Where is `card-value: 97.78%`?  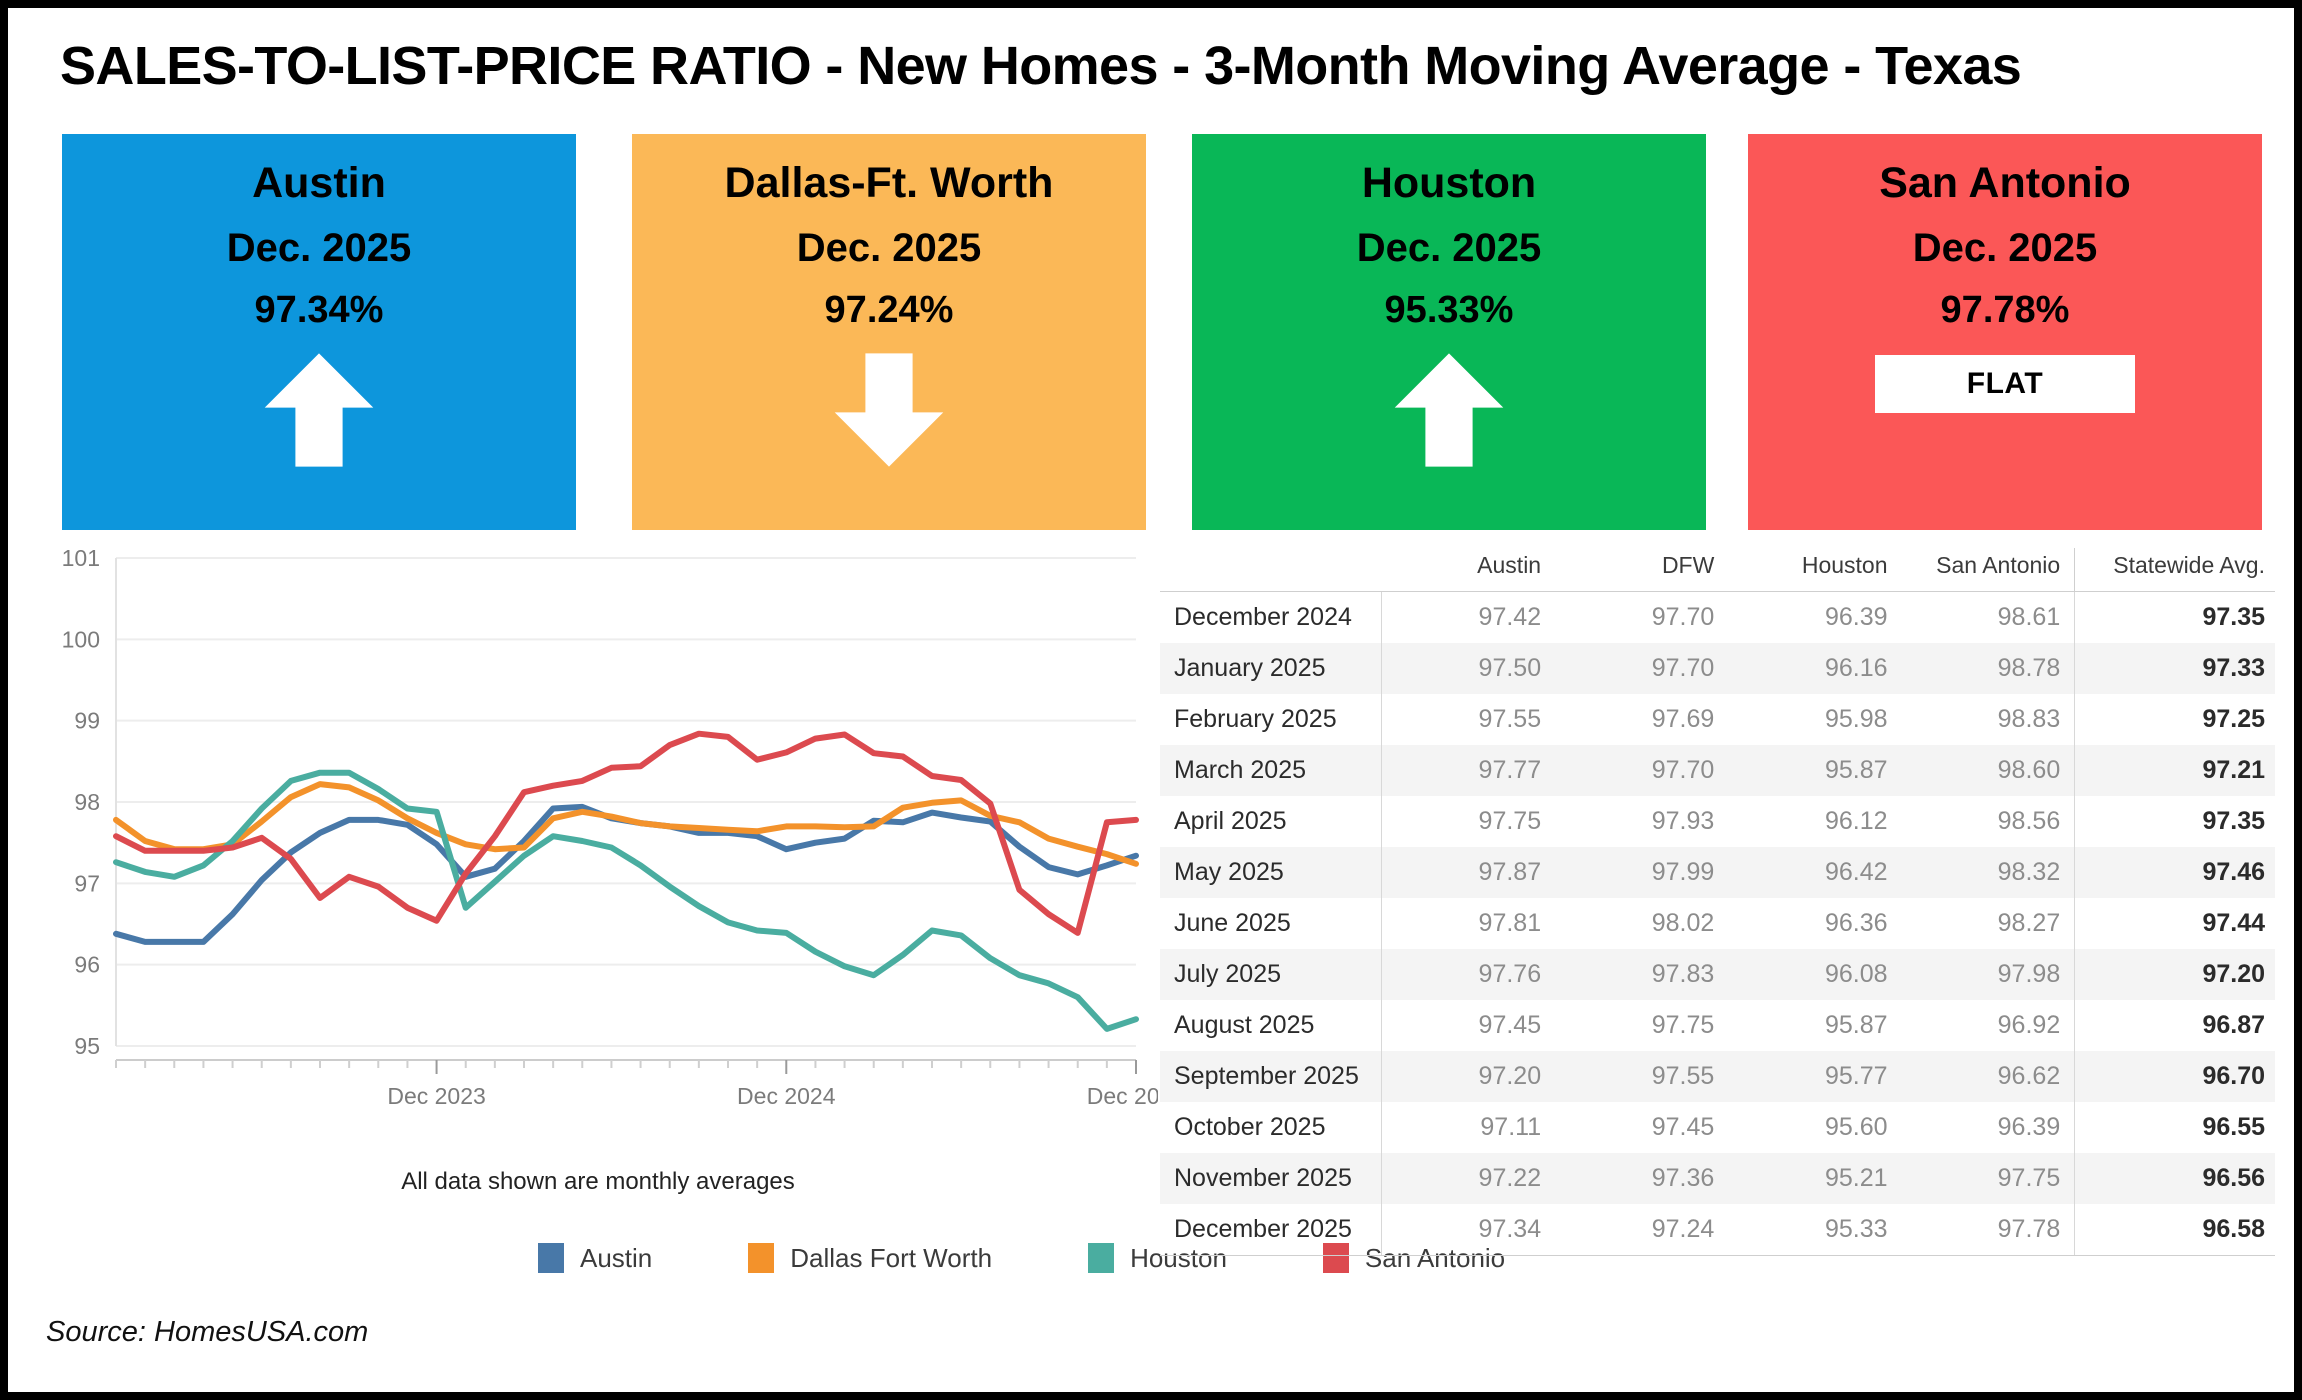 card-value: 97.78% is located at coordinates (2005, 309).